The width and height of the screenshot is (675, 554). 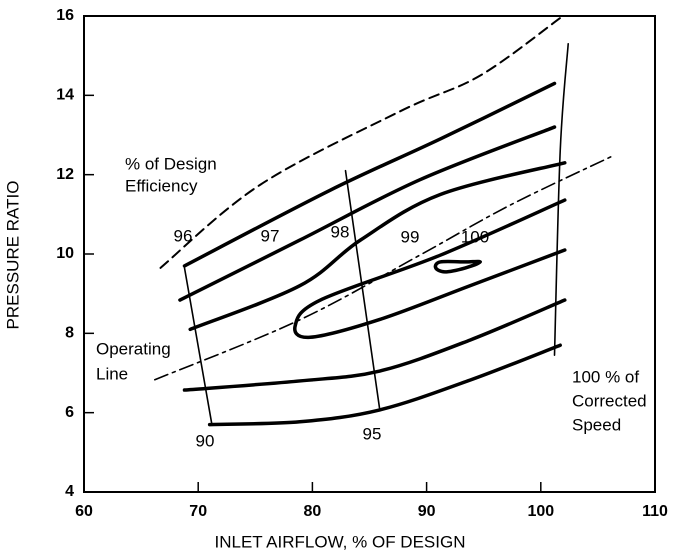 What do you see at coordinates (313, 511) in the screenshot?
I see `x-tick-label: 80` at bounding box center [313, 511].